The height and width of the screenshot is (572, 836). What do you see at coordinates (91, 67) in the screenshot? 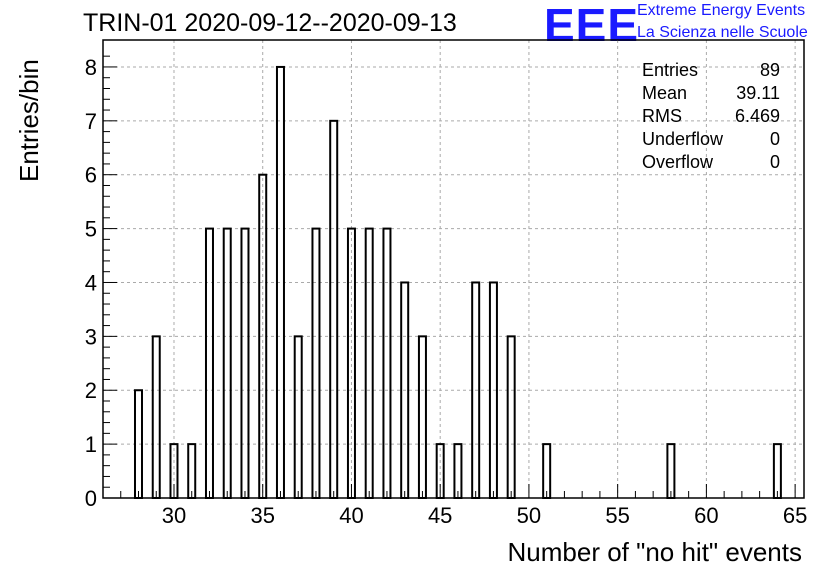
I see `y-tick-label: 8` at bounding box center [91, 67].